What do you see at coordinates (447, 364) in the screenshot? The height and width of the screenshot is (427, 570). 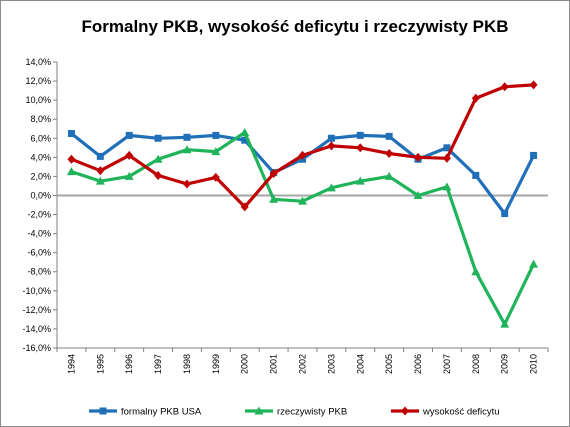 I see `x-tick-label: 2007` at bounding box center [447, 364].